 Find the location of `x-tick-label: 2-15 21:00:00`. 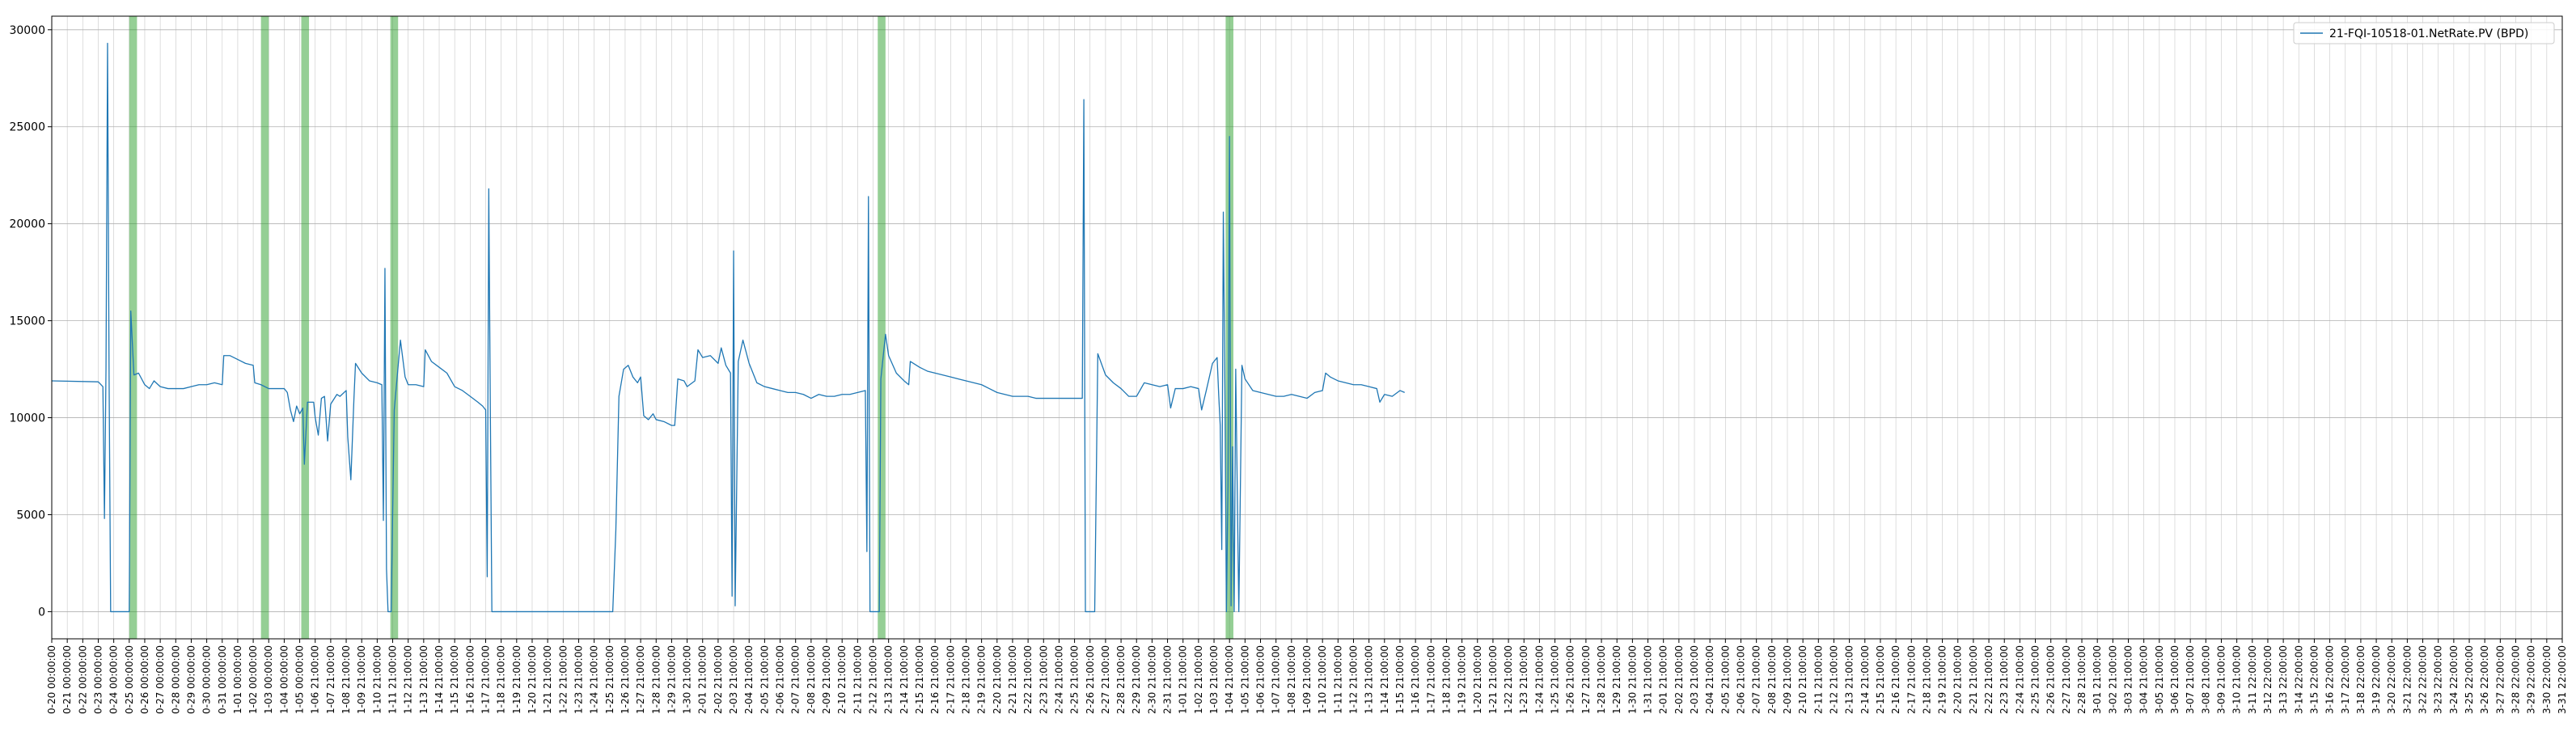

x-tick-label: 2-15 21:00:00 is located at coordinates (1881, 679).